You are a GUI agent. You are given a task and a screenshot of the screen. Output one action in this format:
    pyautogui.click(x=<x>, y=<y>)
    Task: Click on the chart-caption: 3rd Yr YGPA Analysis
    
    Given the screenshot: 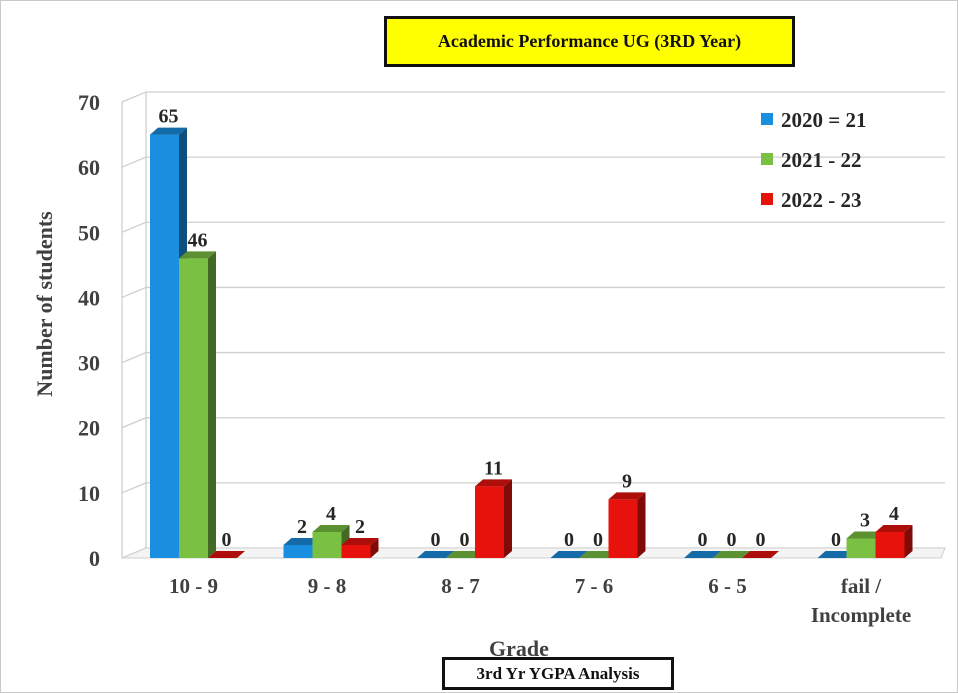 What is the action you would take?
    pyautogui.click(x=558, y=673)
    